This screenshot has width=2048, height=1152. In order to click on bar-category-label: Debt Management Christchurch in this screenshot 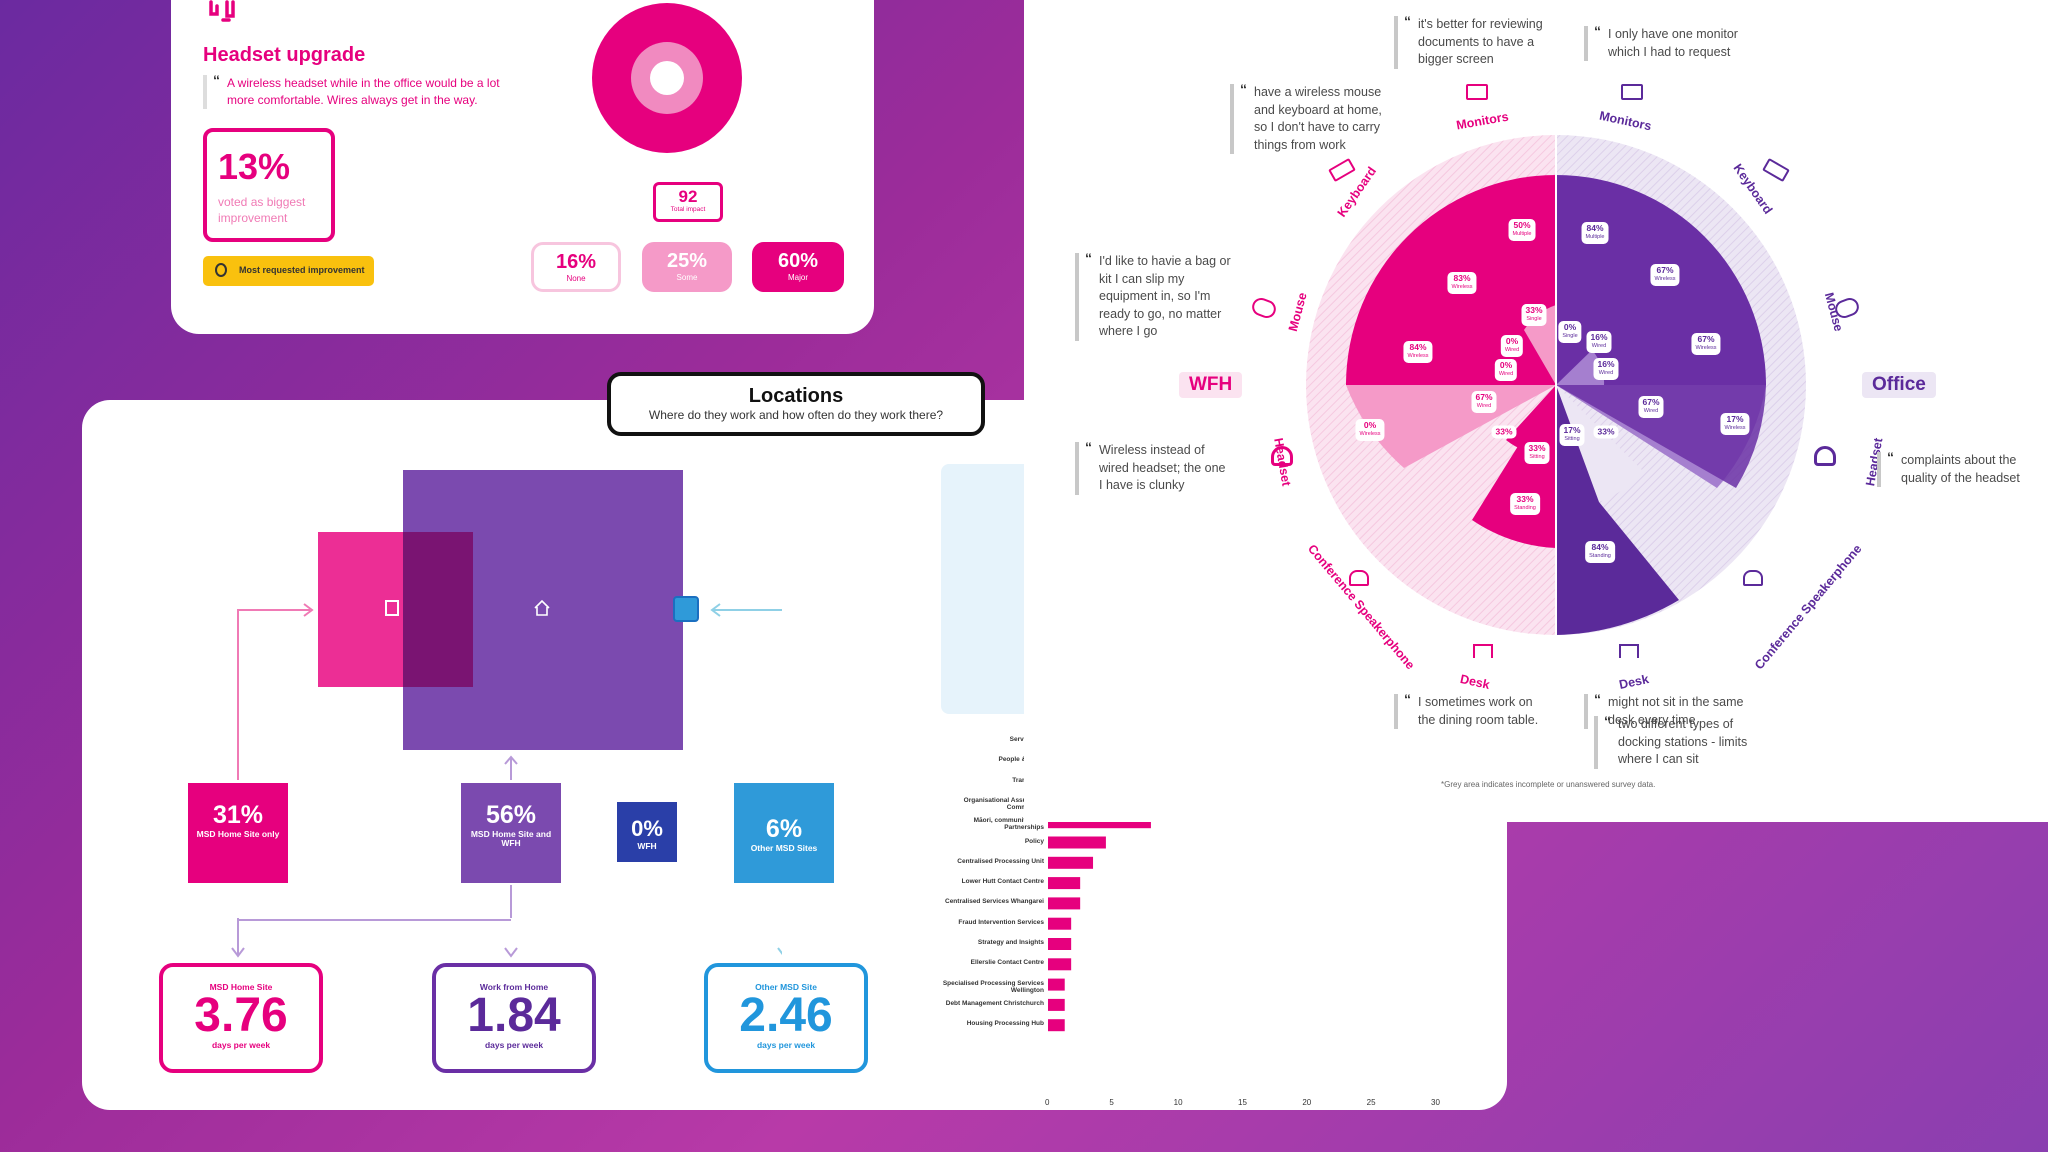, I will do `click(994, 1003)`.